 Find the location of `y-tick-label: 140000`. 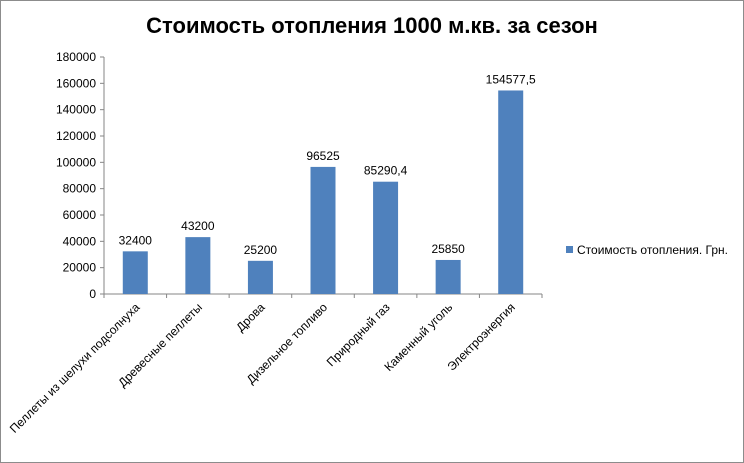

y-tick-label: 140000 is located at coordinates (76, 110).